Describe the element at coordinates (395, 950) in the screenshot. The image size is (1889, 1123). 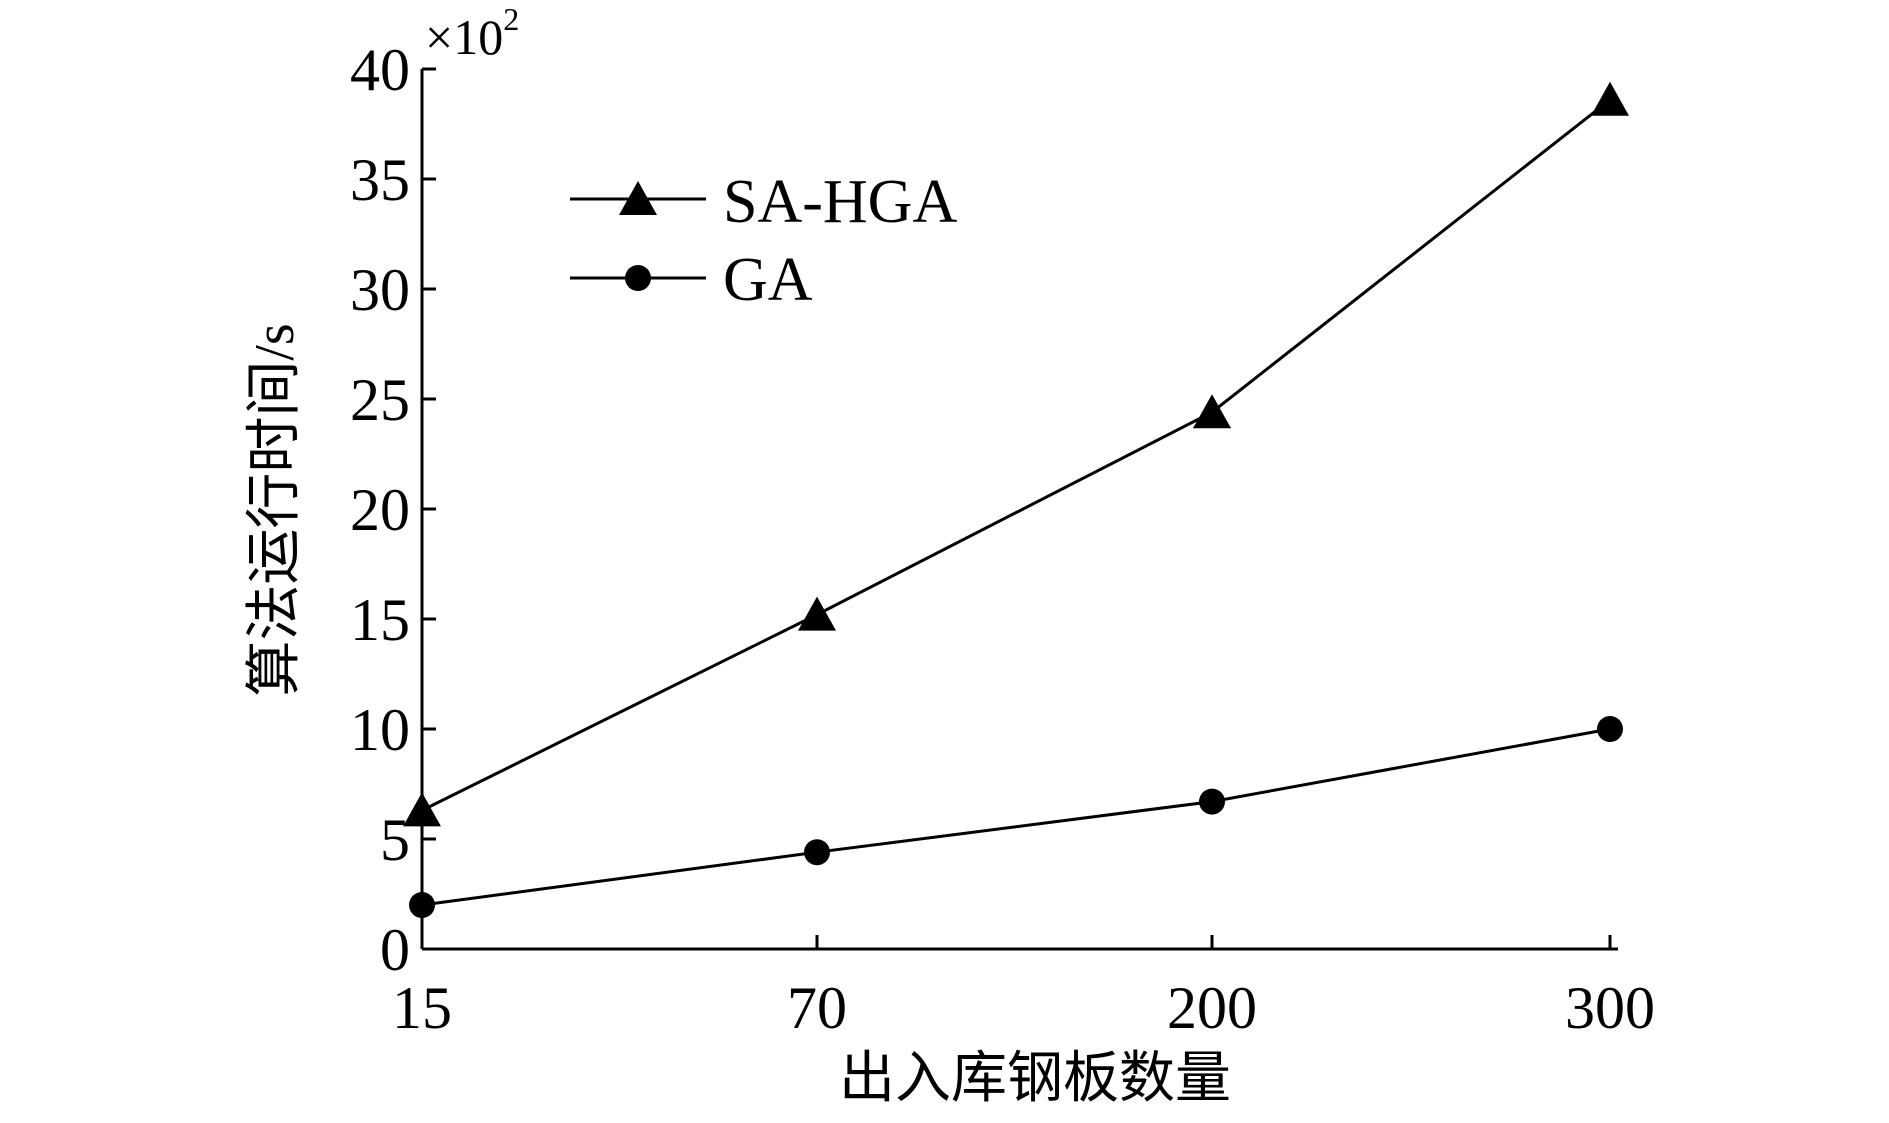
I see `y-tick-label: 0` at that location.